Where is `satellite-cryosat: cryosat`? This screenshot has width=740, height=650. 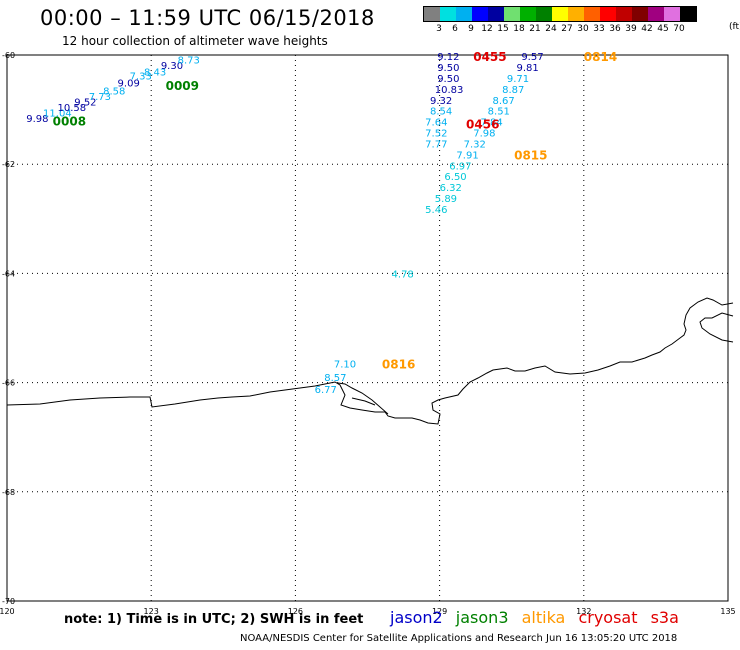 satellite-cryosat: cryosat is located at coordinates (608, 617).